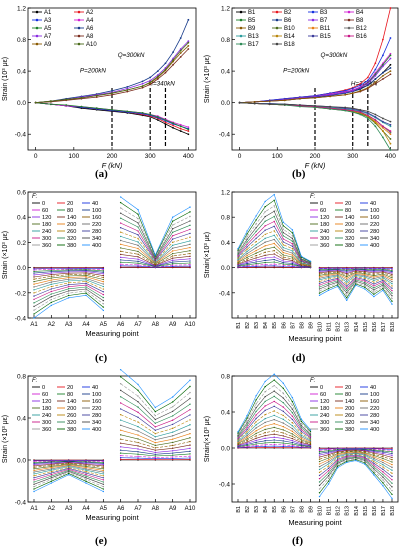  What do you see at coordinates (70, 211) in the screenshot?
I see `legend-label: 80` at bounding box center [70, 211].